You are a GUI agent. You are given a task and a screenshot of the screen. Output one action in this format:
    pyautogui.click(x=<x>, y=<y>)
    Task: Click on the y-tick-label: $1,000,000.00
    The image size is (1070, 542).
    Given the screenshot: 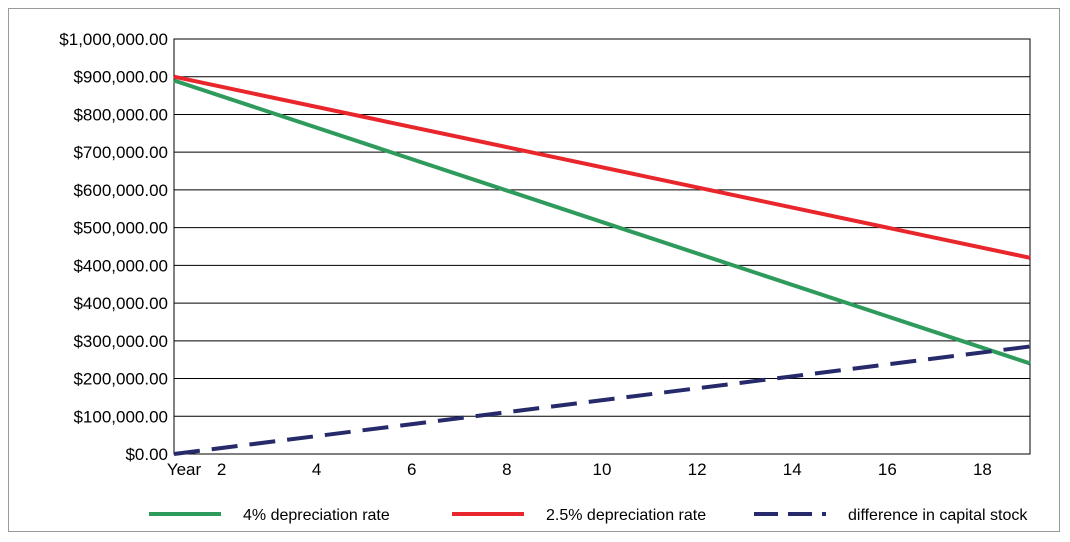 What is the action you would take?
    pyautogui.click(x=113, y=39)
    